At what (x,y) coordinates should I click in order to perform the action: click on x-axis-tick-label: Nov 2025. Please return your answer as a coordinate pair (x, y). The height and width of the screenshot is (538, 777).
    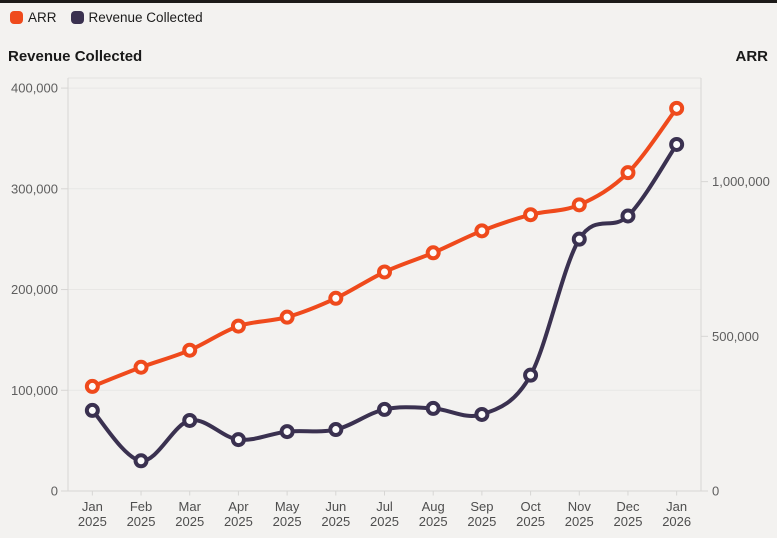
    Looking at the image, I should click on (579, 514).